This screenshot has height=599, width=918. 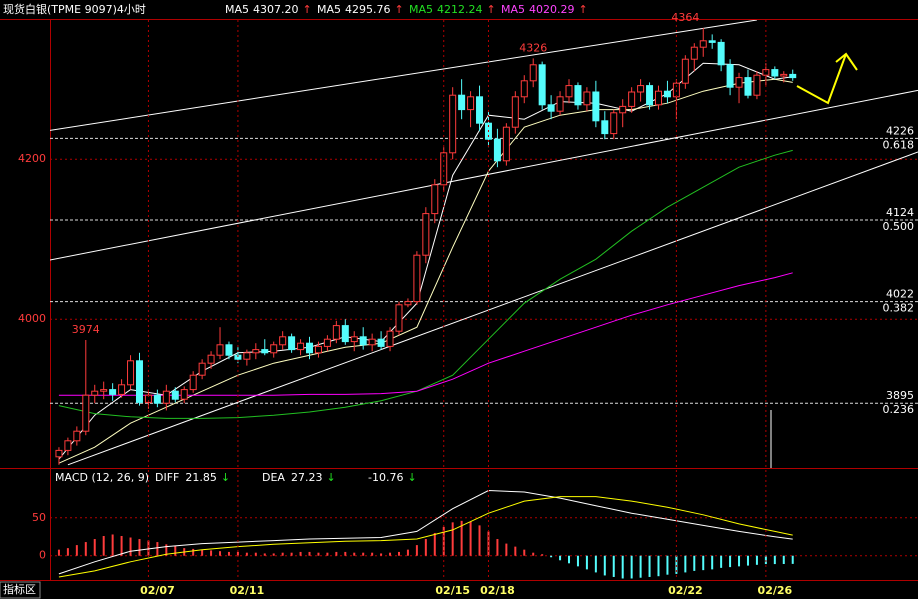 I want to click on legend-value: -10.76, so click(x=385, y=477).